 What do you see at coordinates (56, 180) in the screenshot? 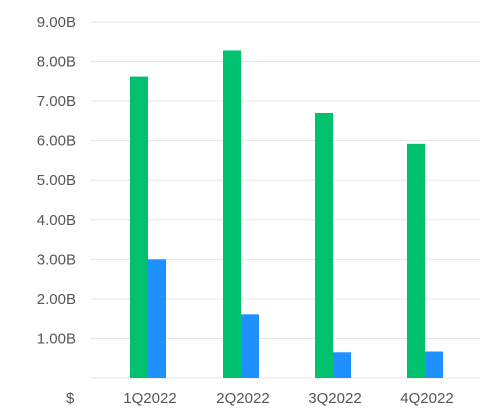
I see `y-tick-label: 5.00B` at bounding box center [56, 180].